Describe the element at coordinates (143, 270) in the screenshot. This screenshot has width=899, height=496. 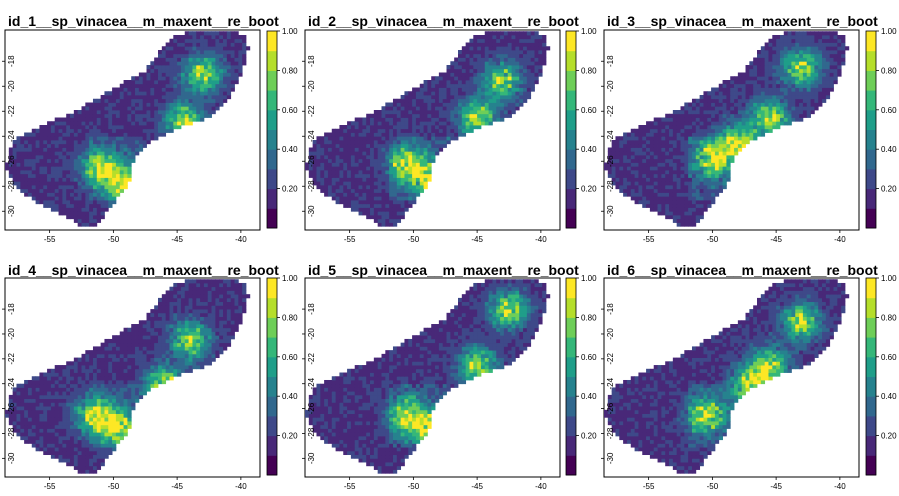
I see `map-title: id_4__sp_vinacea__m_maxent__re_boot` at that location.